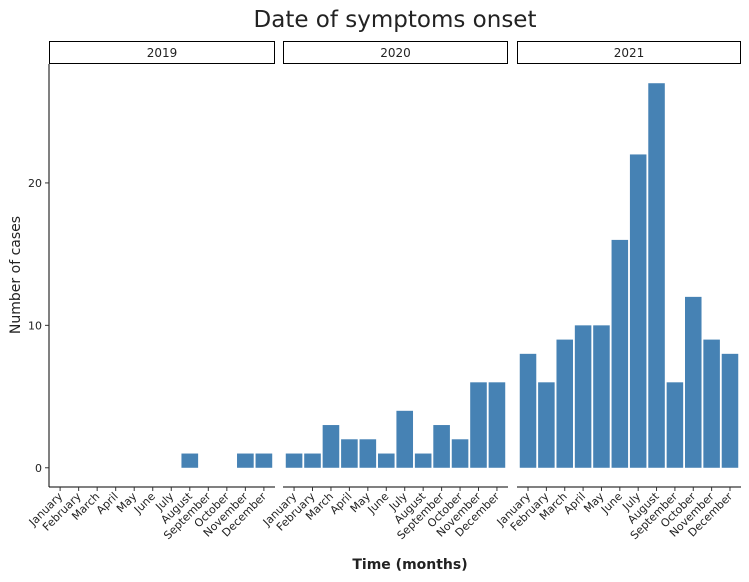 The height and width of the screenshot is (582, 749). I want to click on chart-title: Date of symptoms onset, so click(395, 20).